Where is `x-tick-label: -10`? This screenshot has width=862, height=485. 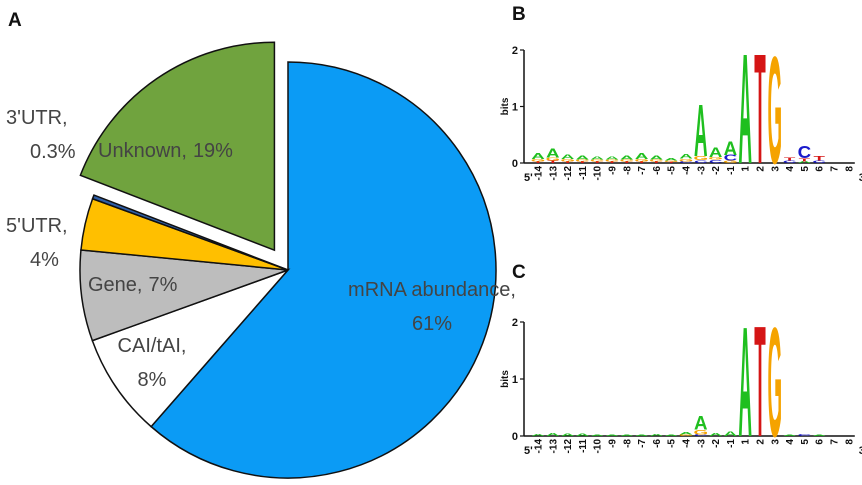 x-tick-label: -10 is located at coordinates (598, 173).